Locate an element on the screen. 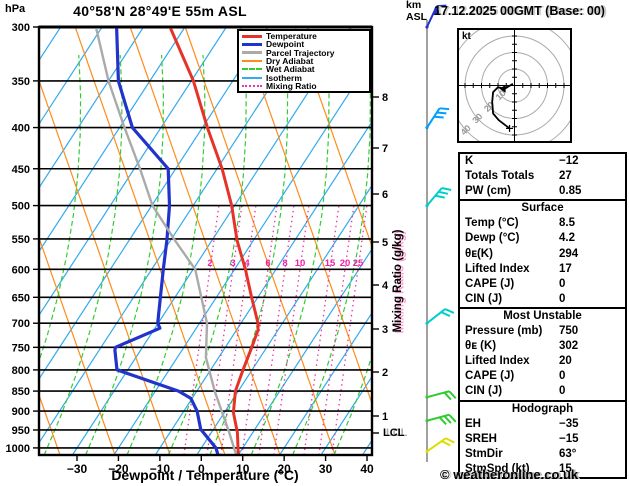  indices-value: 294 is located at coordinates (569, 253).